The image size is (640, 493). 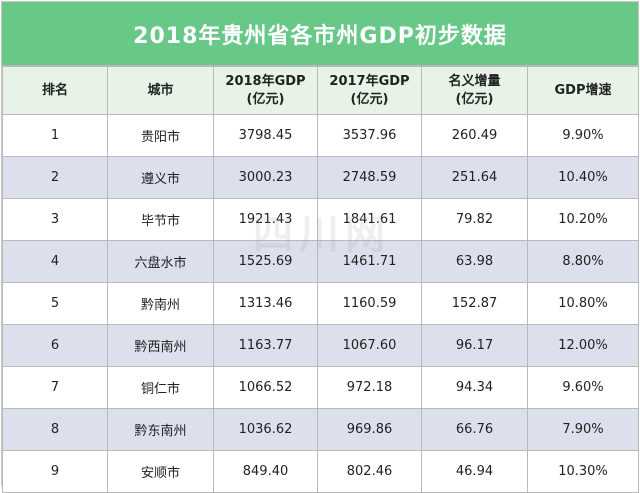 What do you see at coordinates (265, 135) in the screenshot?
I see `gdp-2018-cell: 3798.45` at bounding box center [265, 135].